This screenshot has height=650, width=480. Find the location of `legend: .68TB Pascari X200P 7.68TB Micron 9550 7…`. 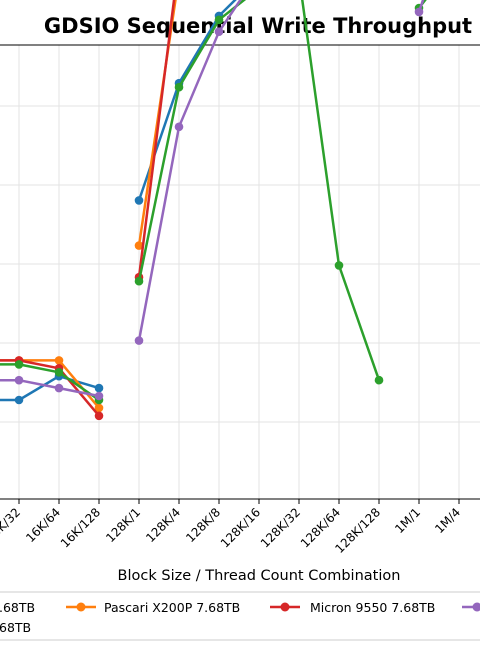

legend: .68TB Pascari X200P 7.68TB Micron 9550 7… is located at coordinates (240, 616).